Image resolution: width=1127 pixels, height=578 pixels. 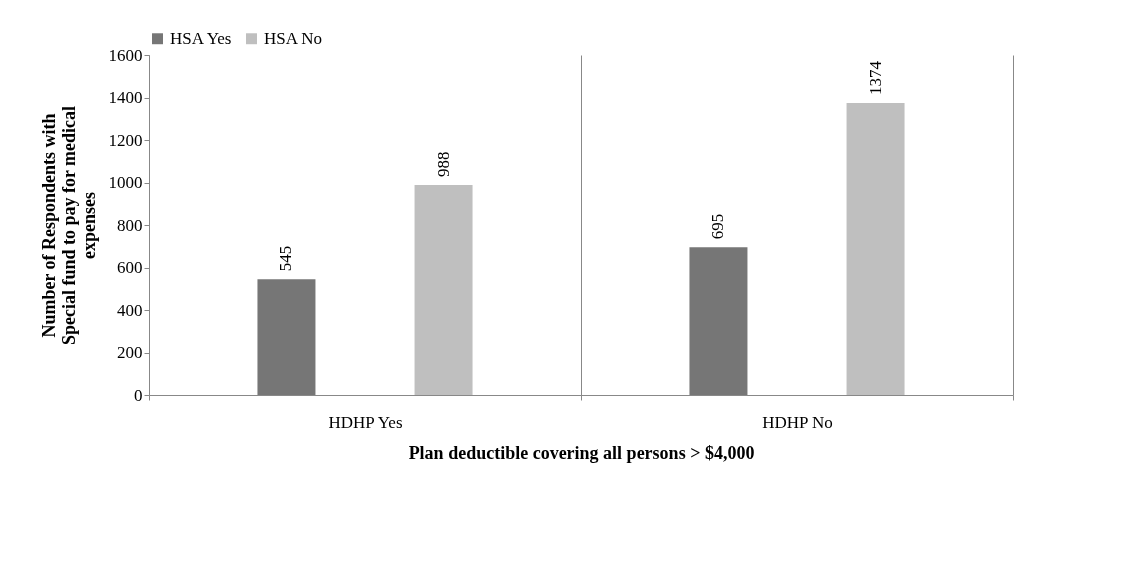 I want to click on y-tick-label: 1600, so click(x=125, y=55).